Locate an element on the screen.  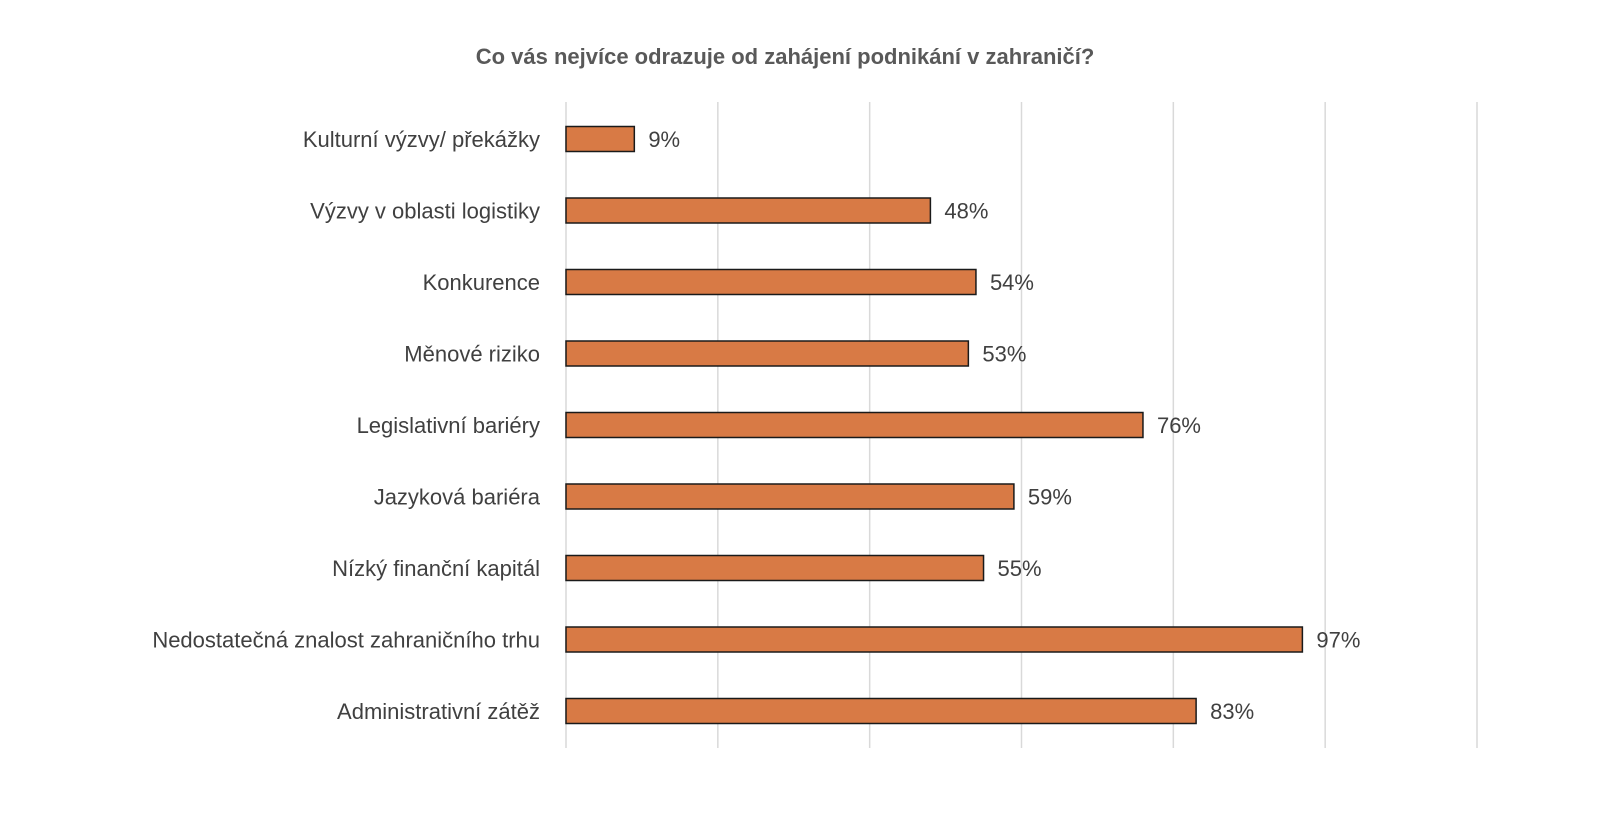
category-label: Kulturní výzvy/ překážky is located at coordinates (421, 139).